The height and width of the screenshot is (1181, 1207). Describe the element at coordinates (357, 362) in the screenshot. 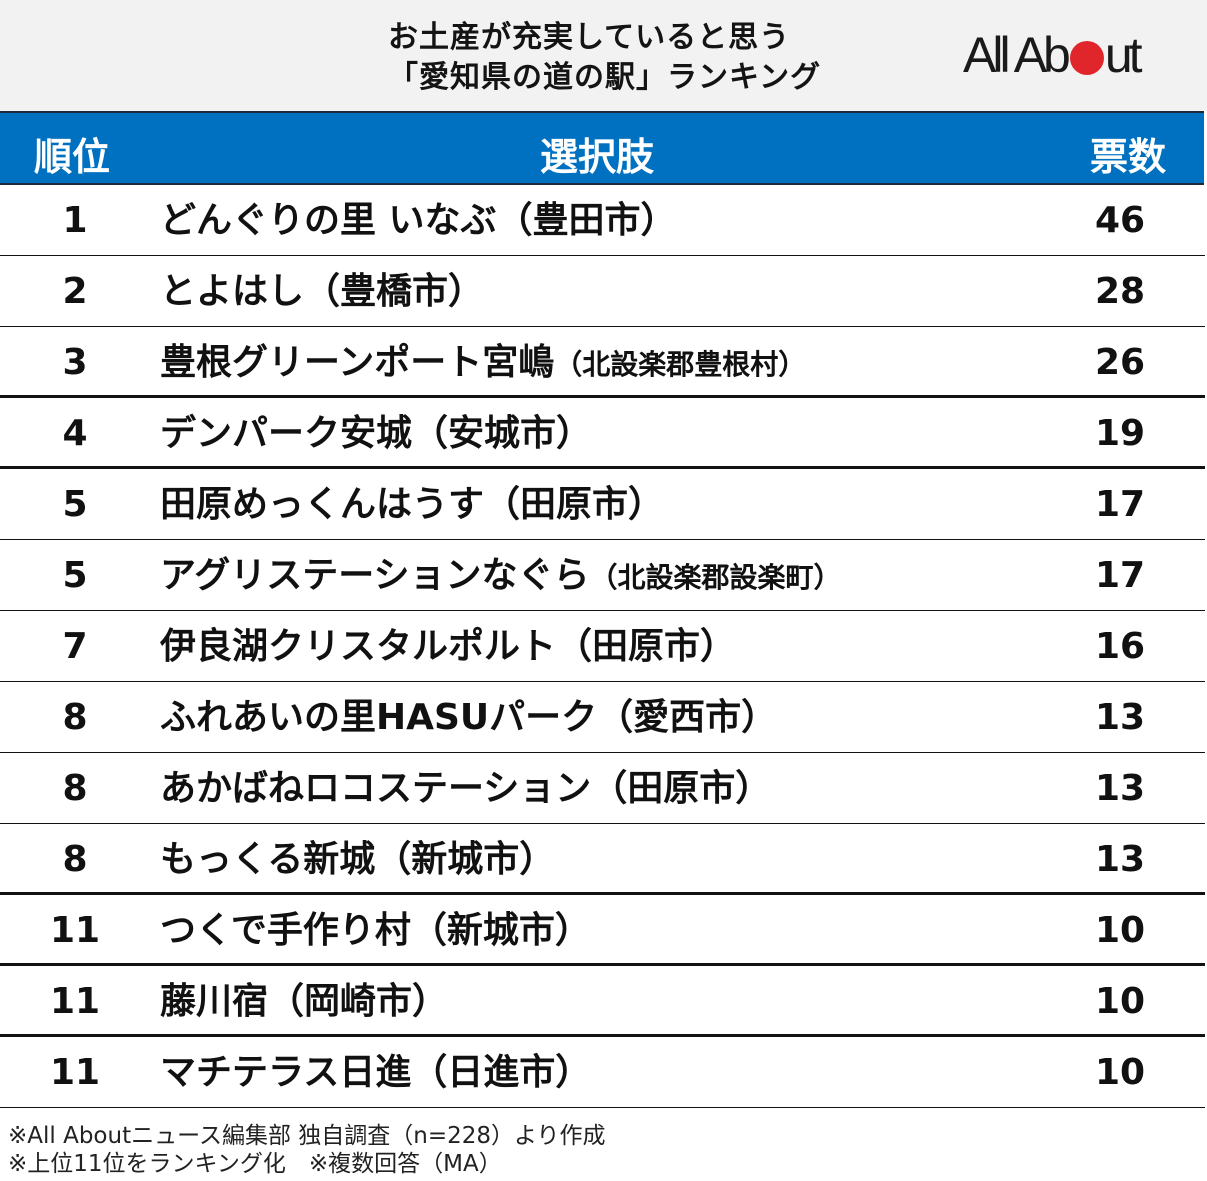

I see `station-name: 豊根グリーンポート宮嶋` at that location.